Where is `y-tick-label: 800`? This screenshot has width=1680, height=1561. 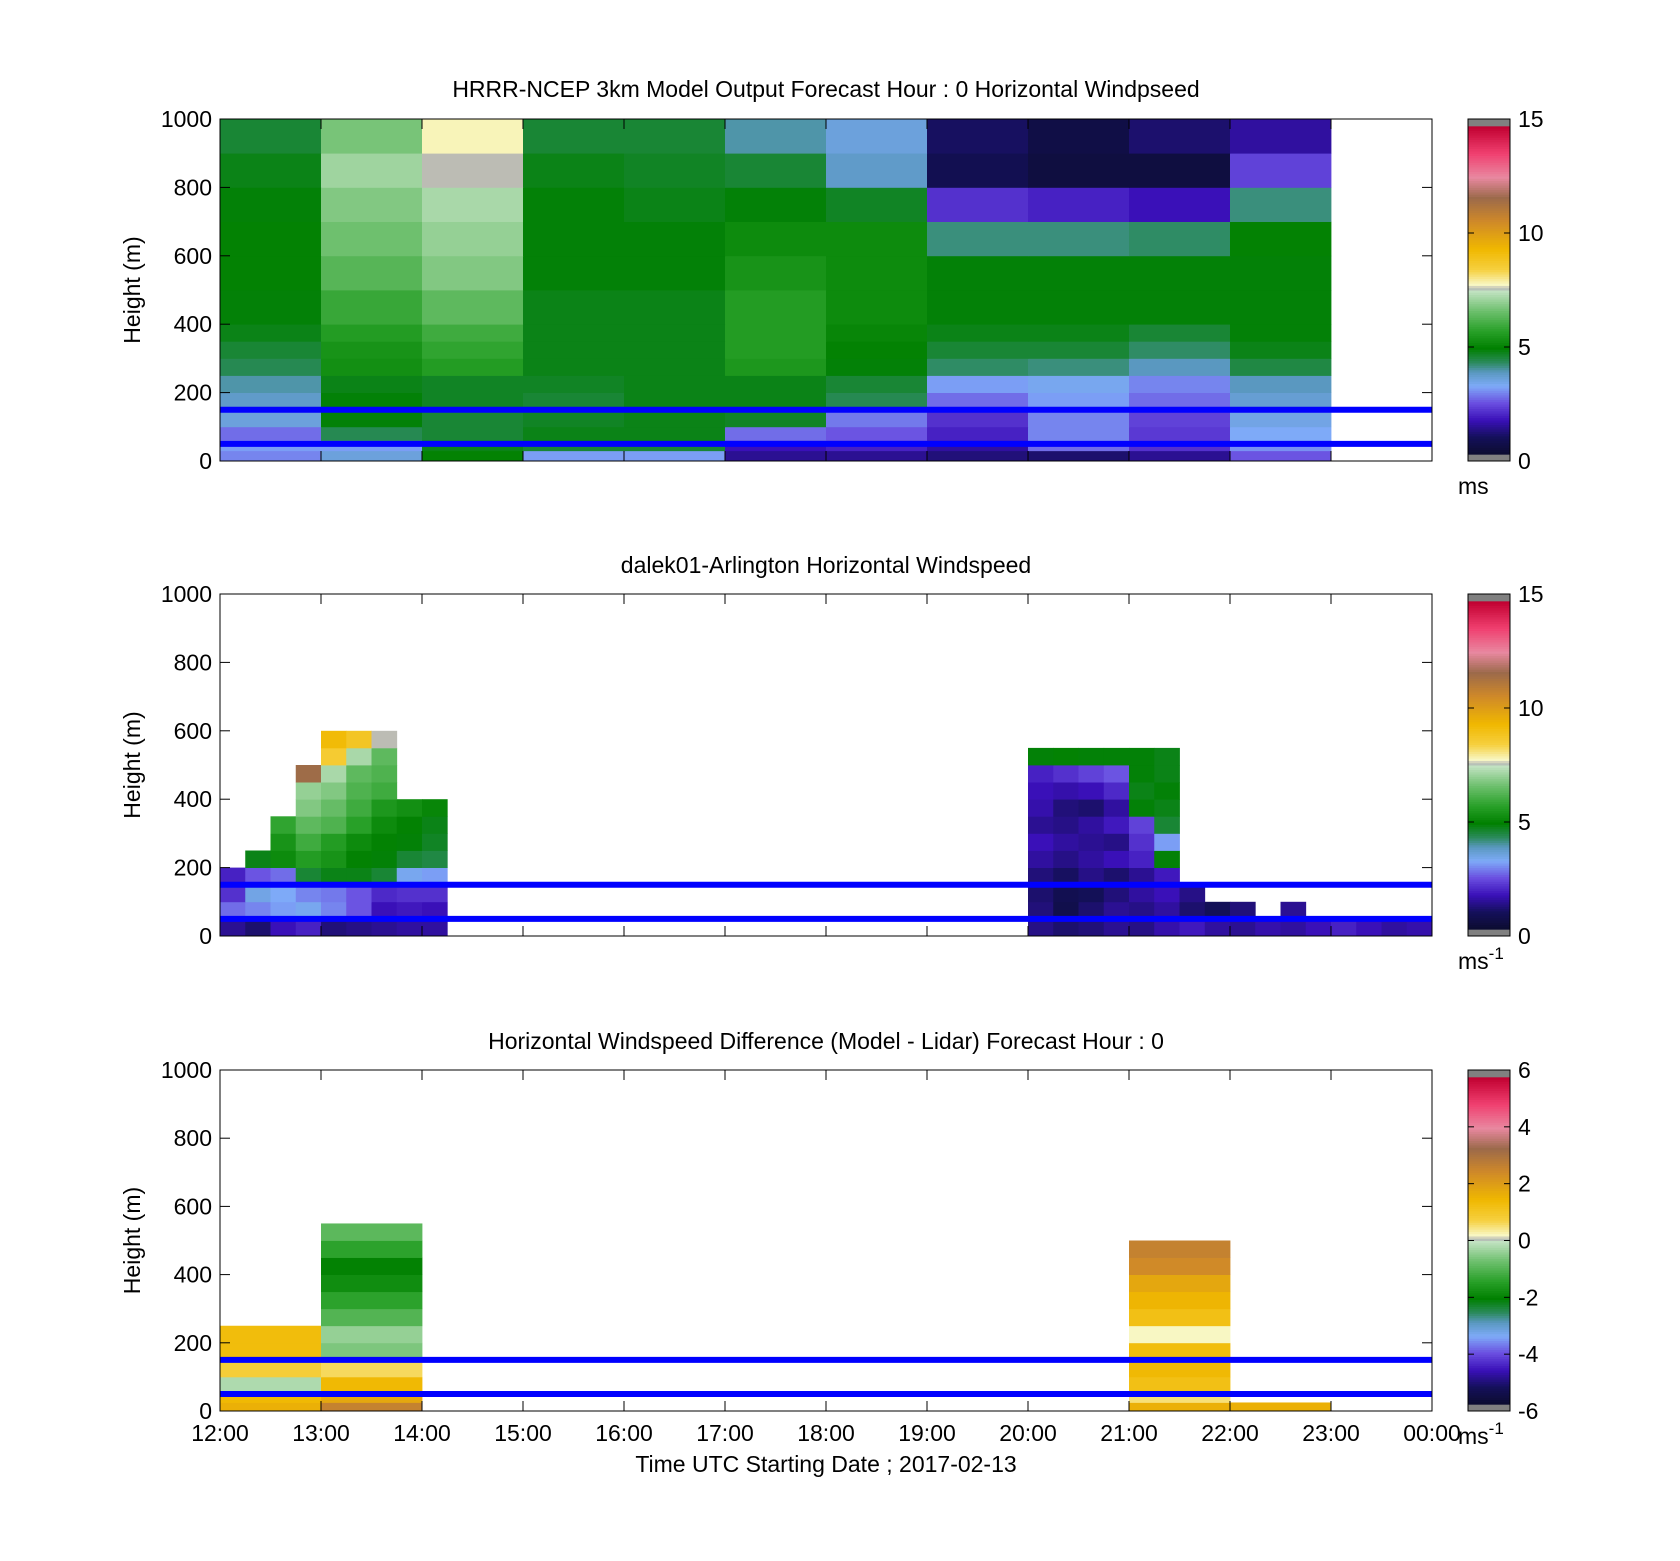 y-tick-label: 800 is located at coordinates (193, 187).